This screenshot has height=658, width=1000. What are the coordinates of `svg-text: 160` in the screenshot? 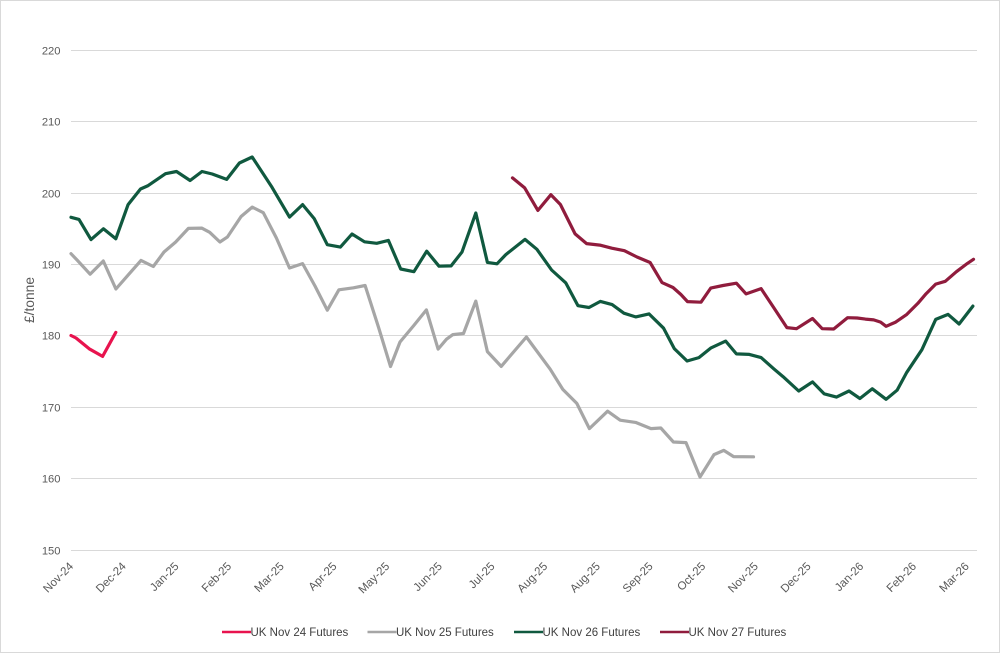 It's located at (51, 480).